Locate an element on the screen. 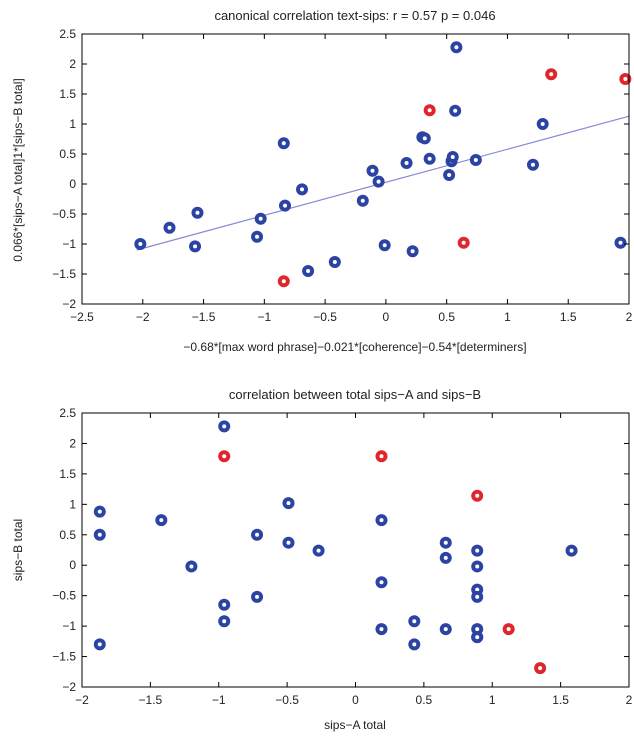 The image size is (634, 737). y-tick-label: 0 is located at coordinates (72, 565).